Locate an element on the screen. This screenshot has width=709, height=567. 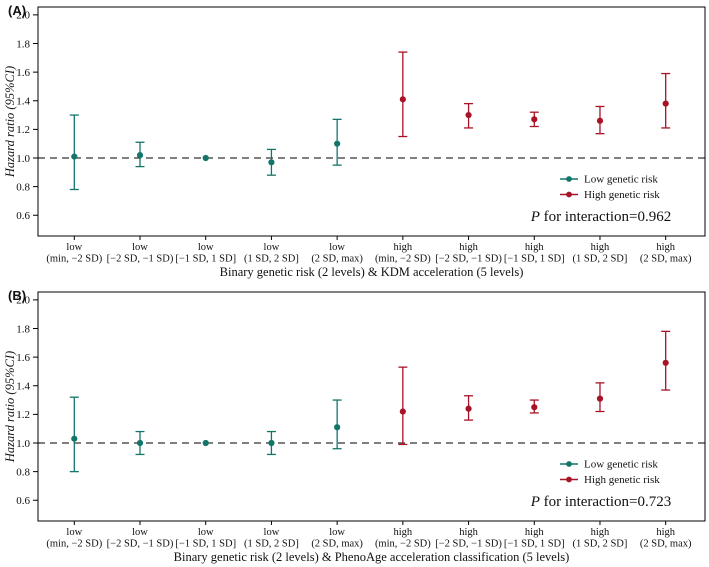
y-tick-label: 1.6 is located at coordinates (23, 358).